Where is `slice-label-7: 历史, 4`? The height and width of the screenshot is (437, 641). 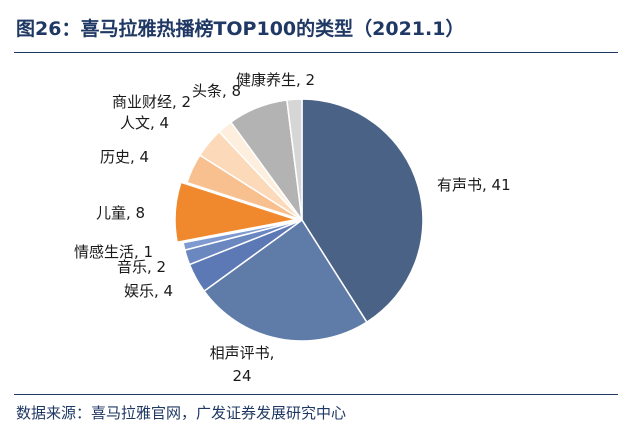 slice-label-7: 历史, 4 is located at coordinates (124, 157).